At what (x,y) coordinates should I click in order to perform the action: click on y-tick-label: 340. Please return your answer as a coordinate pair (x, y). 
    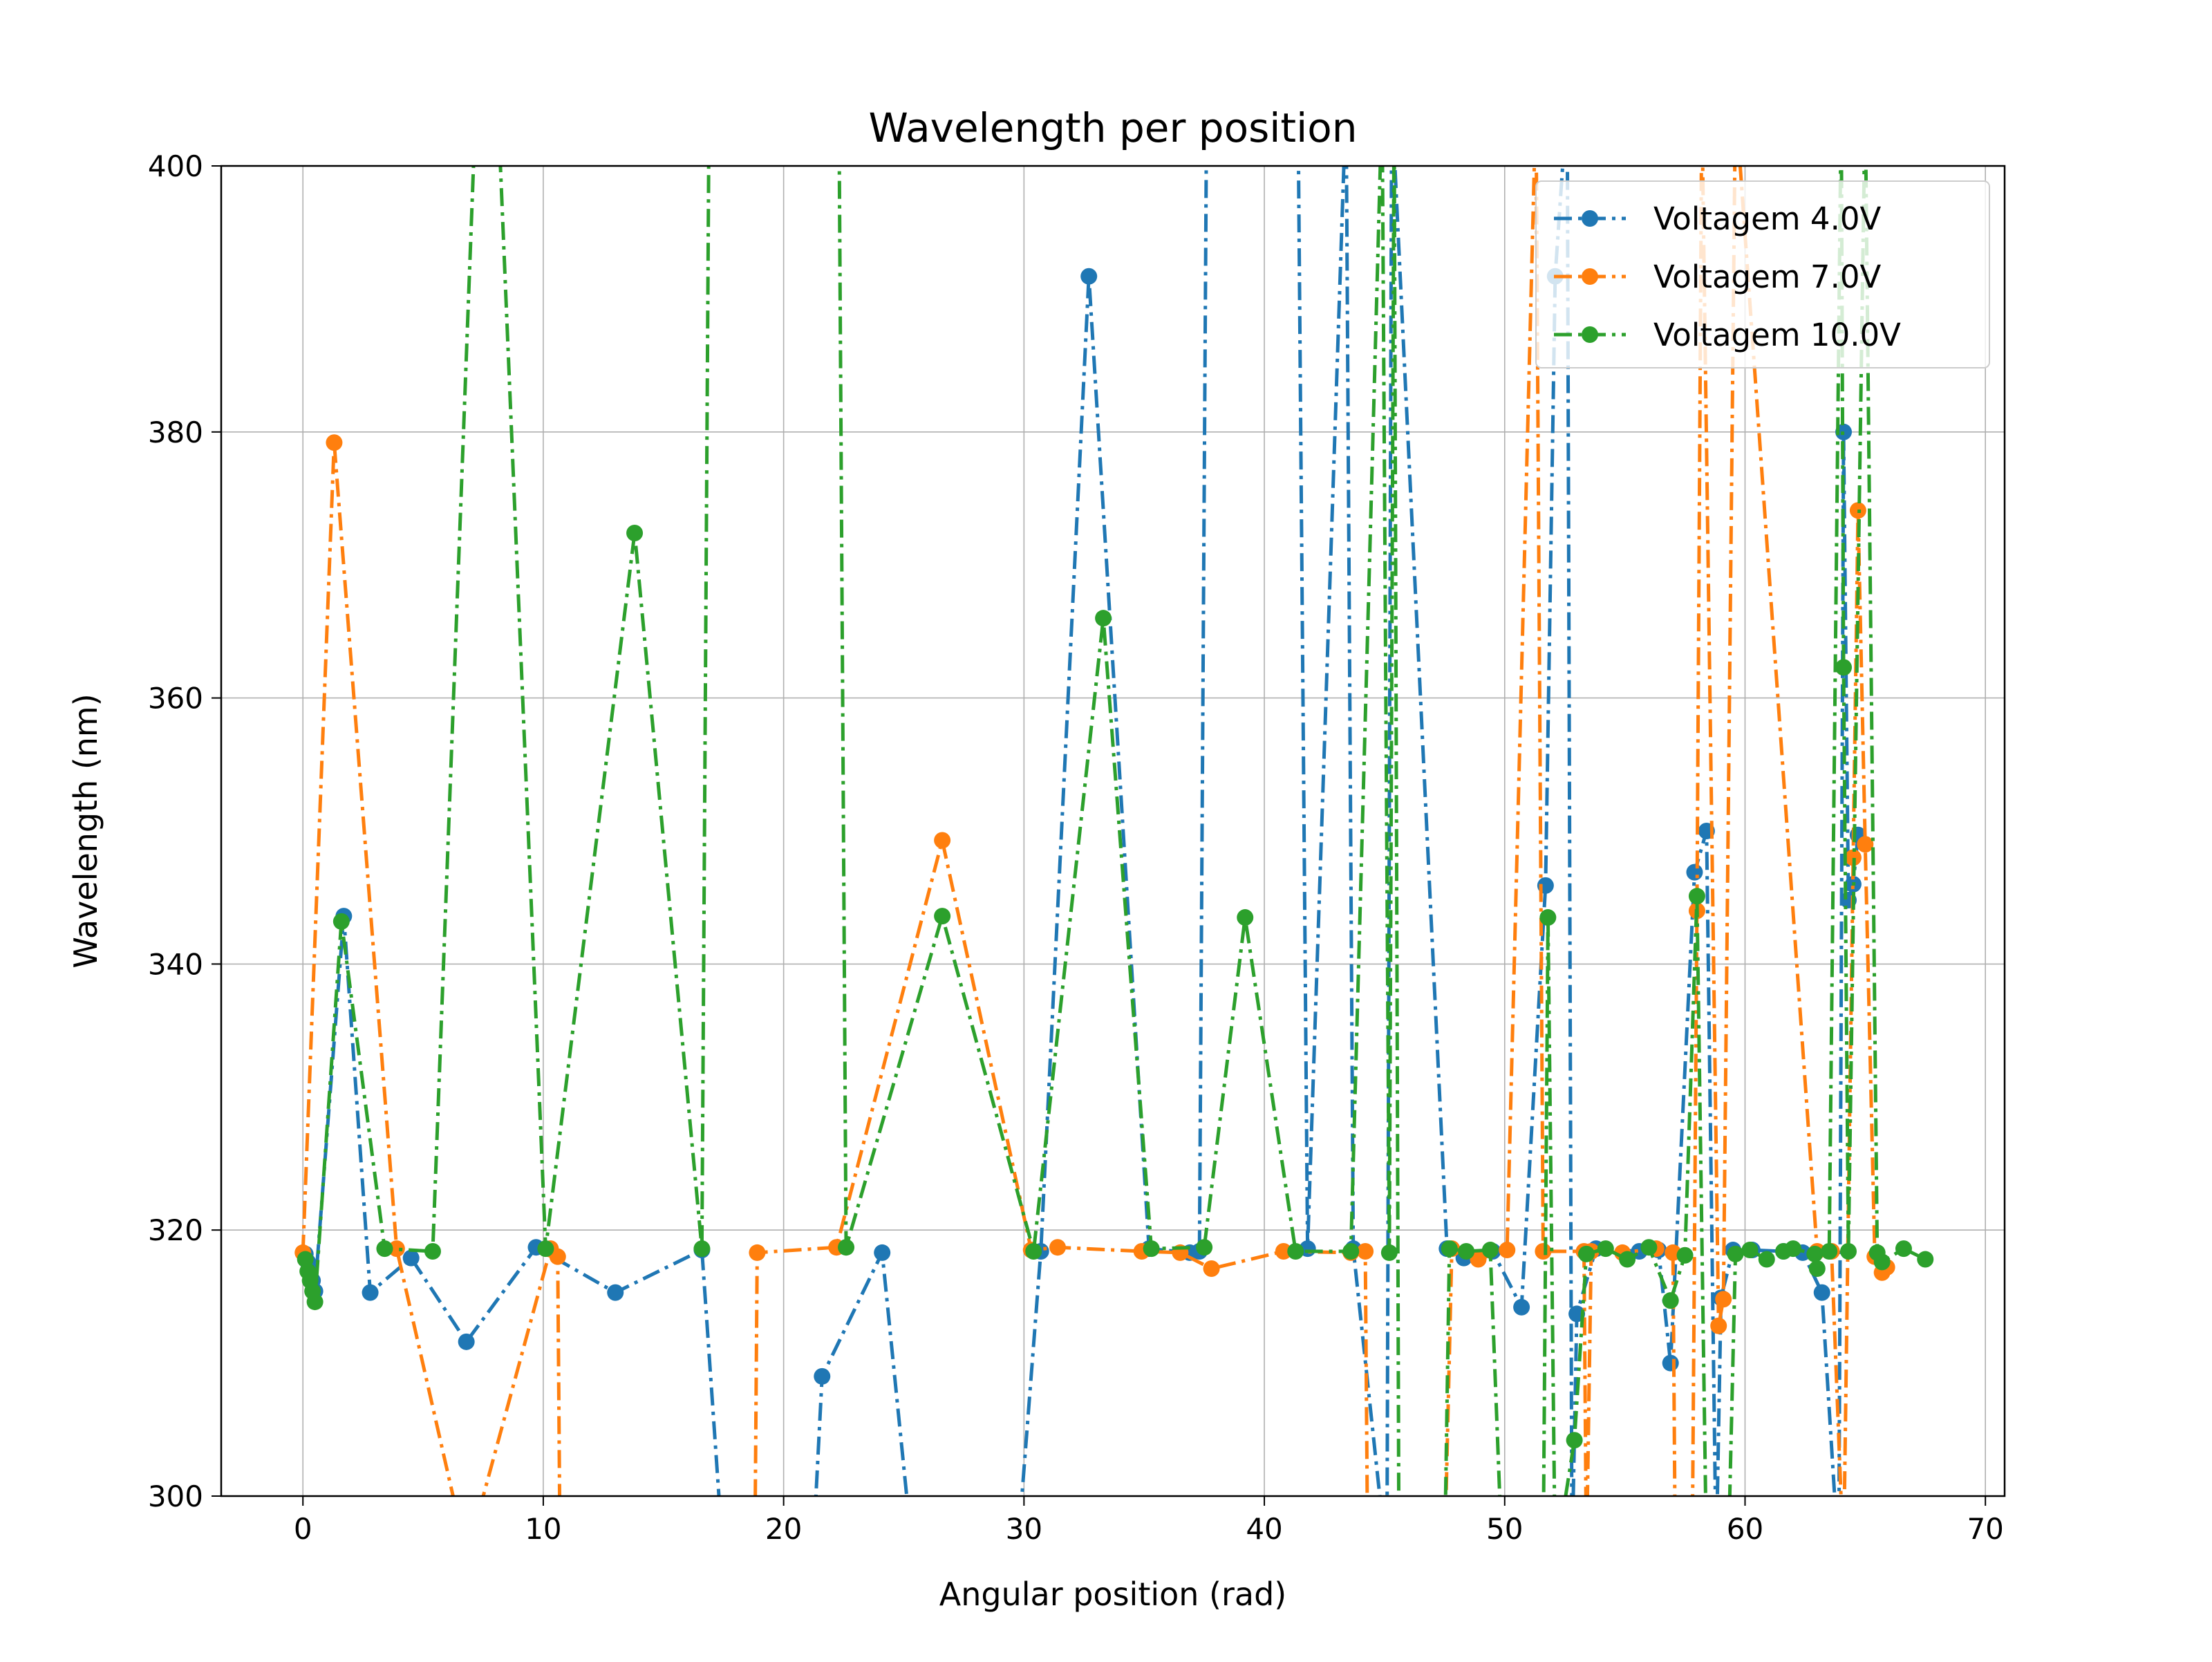
    Looking at the image, I should click on (175, 964).